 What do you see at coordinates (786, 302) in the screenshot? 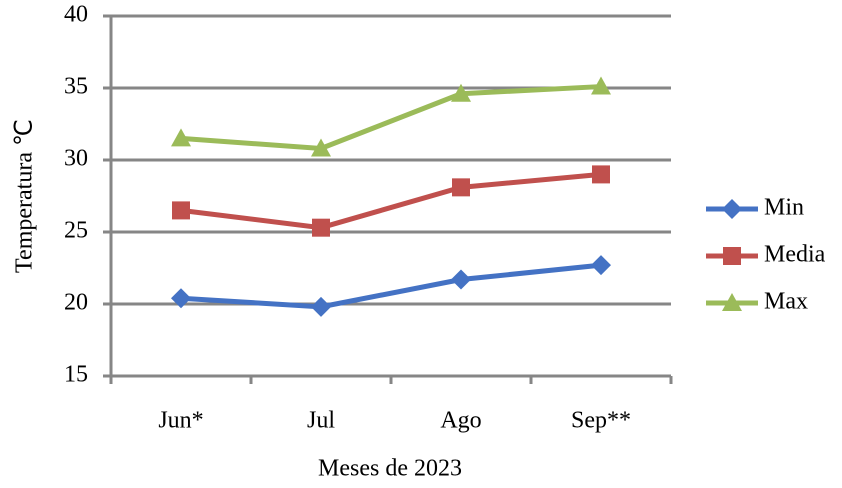
I see `legend-label: Max` at bounding box center [786, 302].